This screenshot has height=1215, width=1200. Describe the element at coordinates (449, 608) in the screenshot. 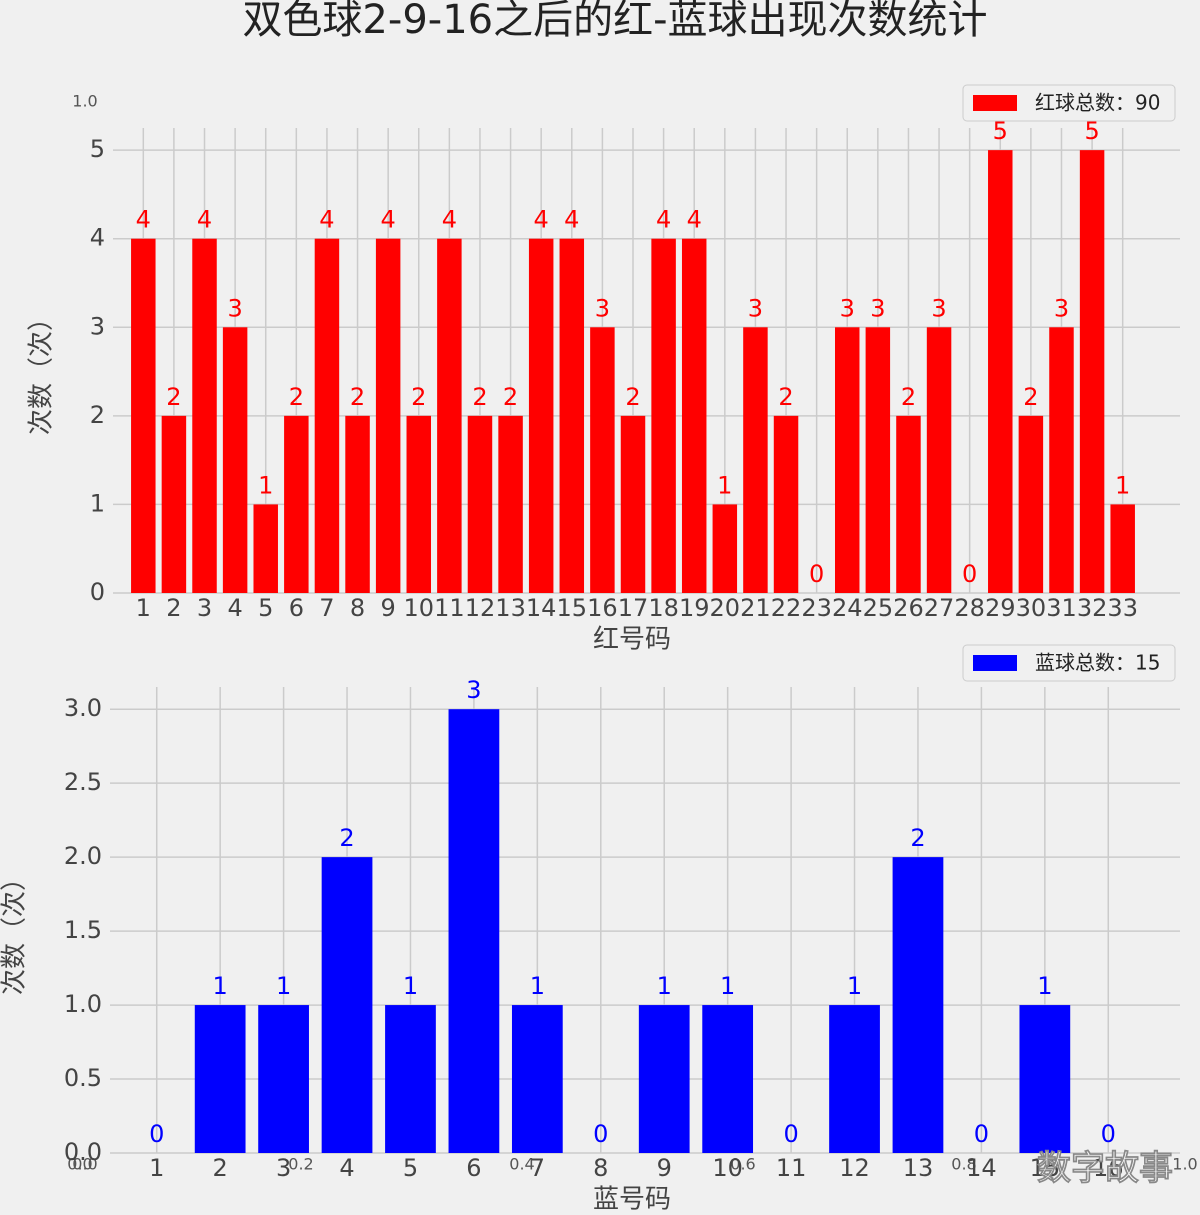

I see `x-tick-label: 11` at that location.